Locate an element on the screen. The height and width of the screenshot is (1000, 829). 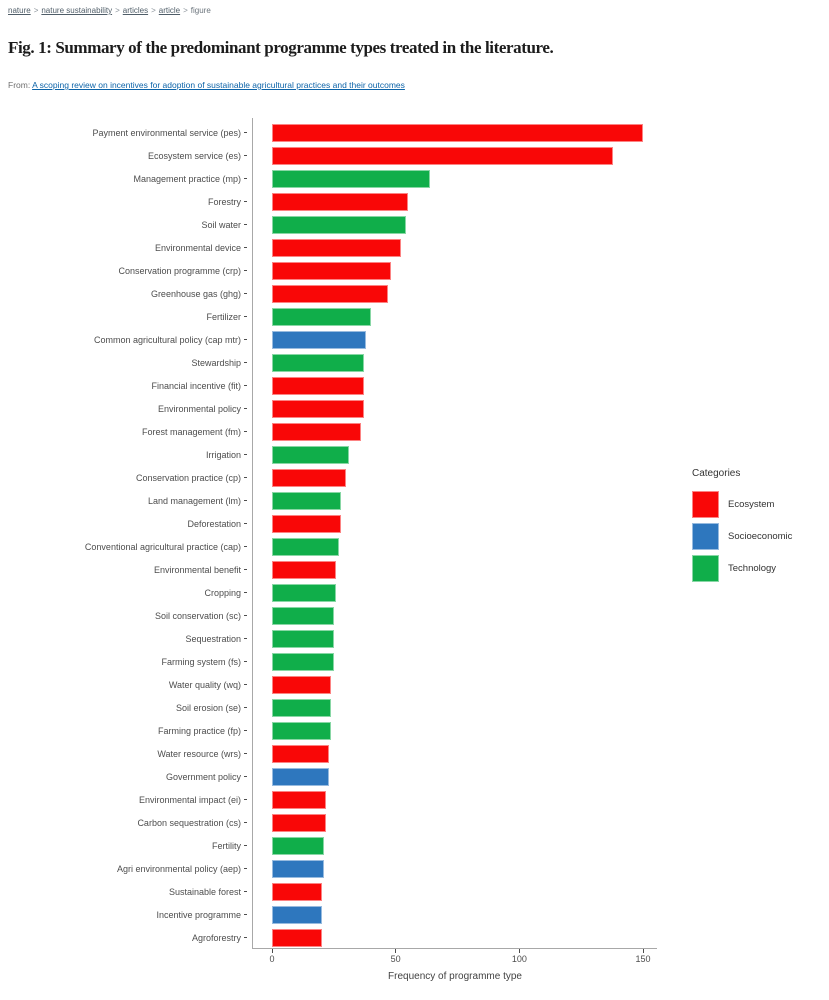
y-axis-label: Farming system (fs) is located at coordinates (201, 661).